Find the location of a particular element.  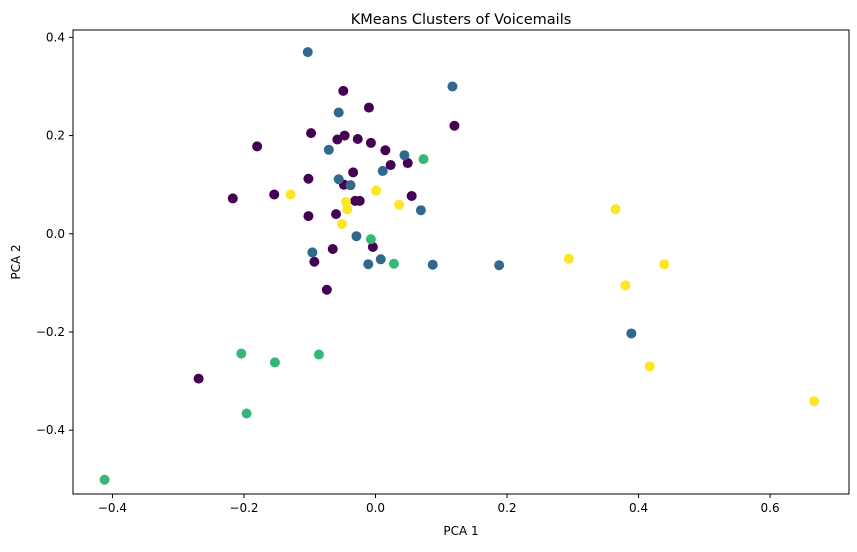

x-axis-label: PCA 1 is located at coordinates (460, 531).